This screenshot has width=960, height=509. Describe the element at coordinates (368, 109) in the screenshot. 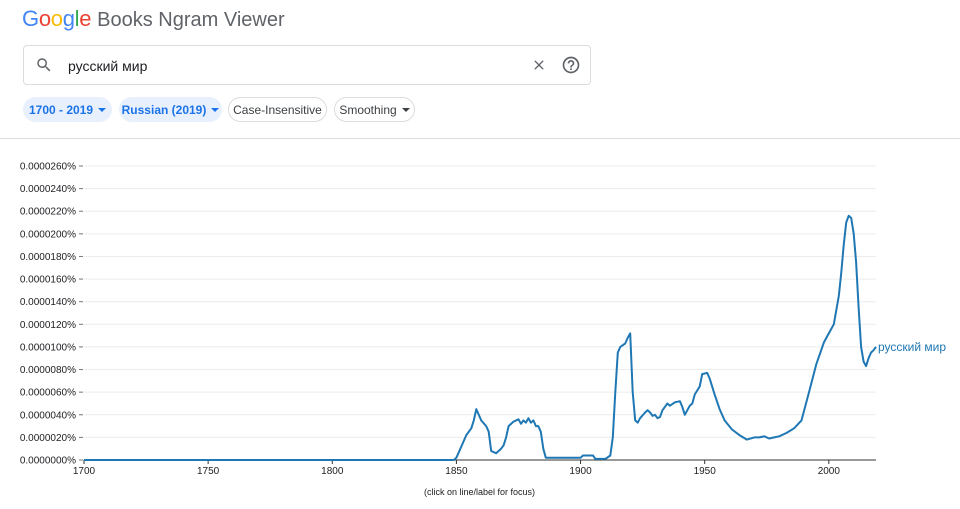

I see `smoothing-label: Smoothing` at that location.